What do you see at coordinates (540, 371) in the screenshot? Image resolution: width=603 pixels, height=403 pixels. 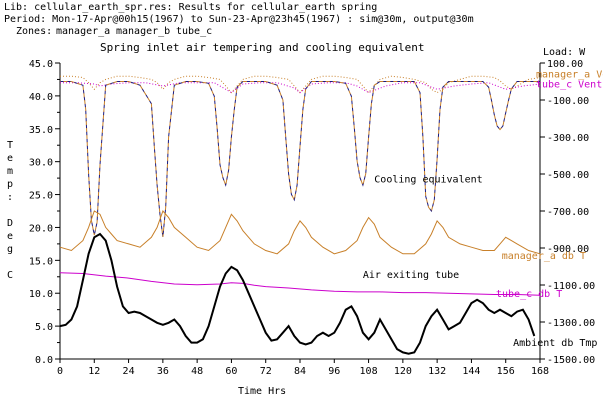 I see `x-tick-label: 168` at bounding box center [540, 371].